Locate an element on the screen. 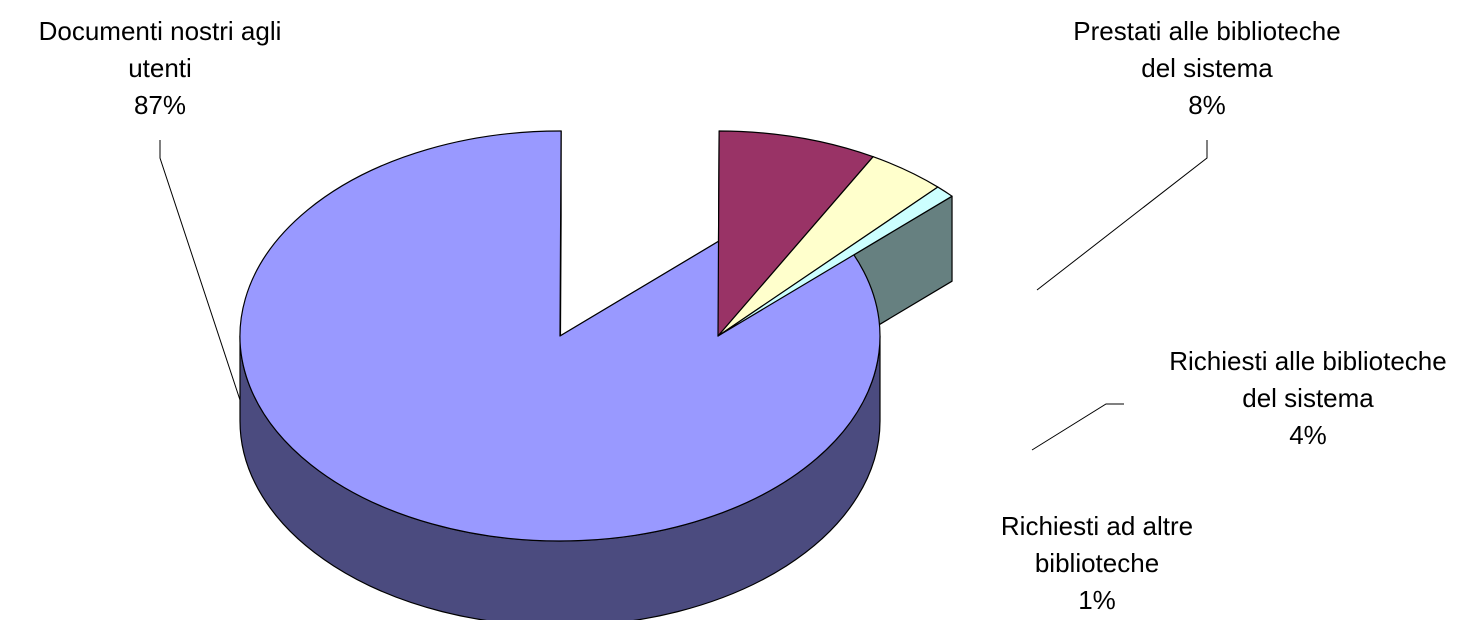 This screenshot has height=620, width=1484. slice-label-1-line-0: Prestati alle biblioteche is located at coordinates (1206, 31).